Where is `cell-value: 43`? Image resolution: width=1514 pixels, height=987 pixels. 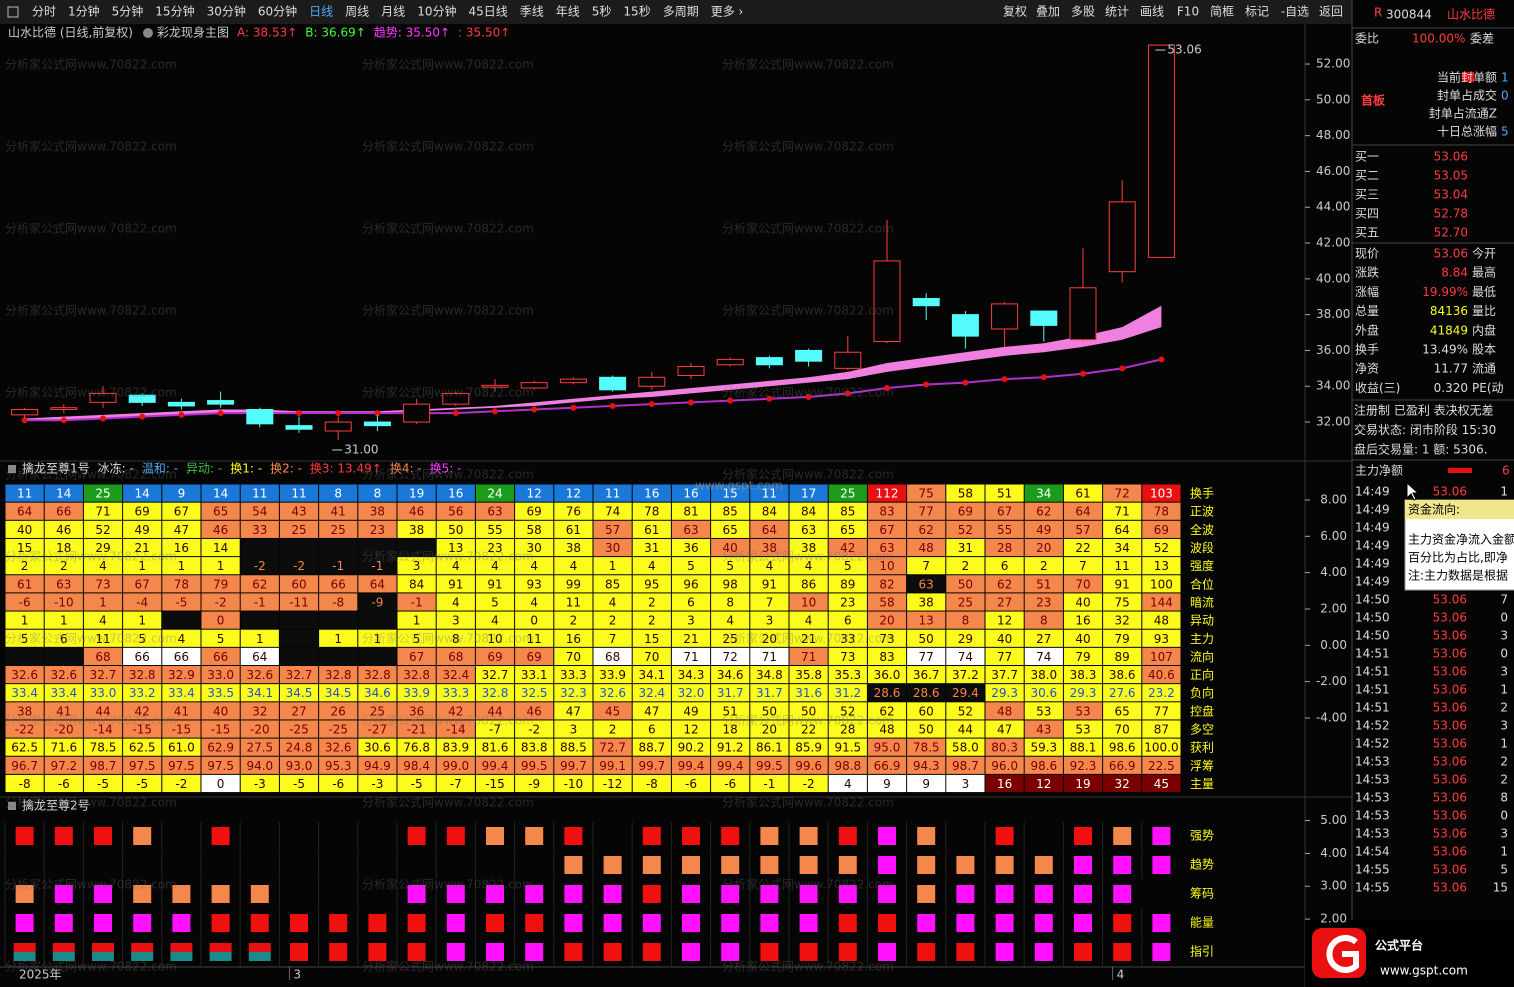 cell-value: 43 is located at coordinates (1043, 730).